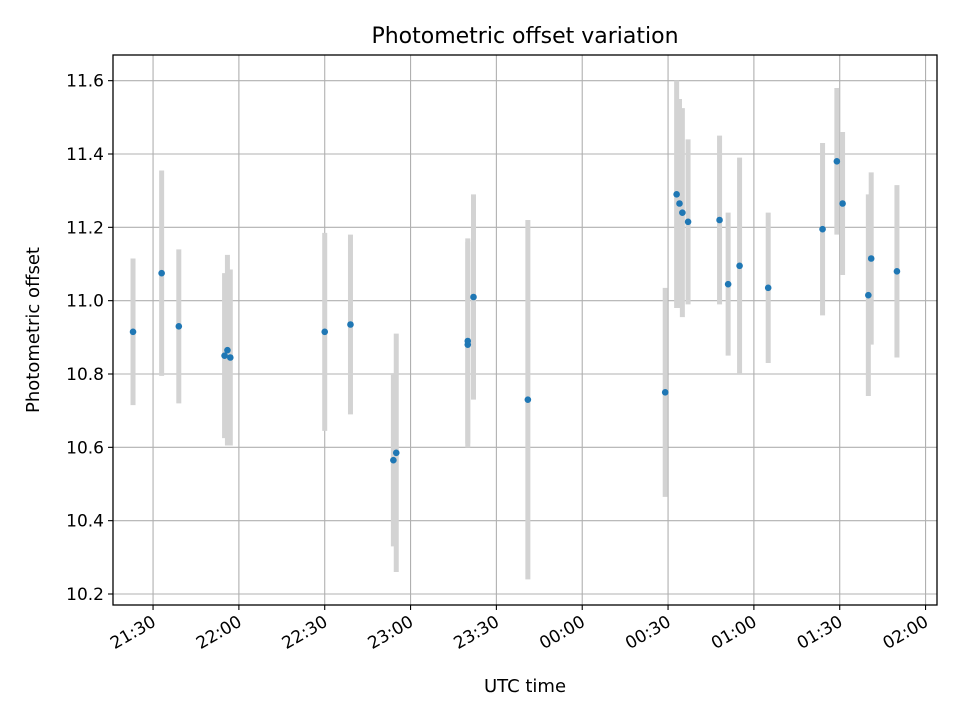 The height and width of the screenshot is (720, 960). Describe the element at coordinates (85, 155) in the screenshot. I see `y-tick-label: 11.4` at that location.